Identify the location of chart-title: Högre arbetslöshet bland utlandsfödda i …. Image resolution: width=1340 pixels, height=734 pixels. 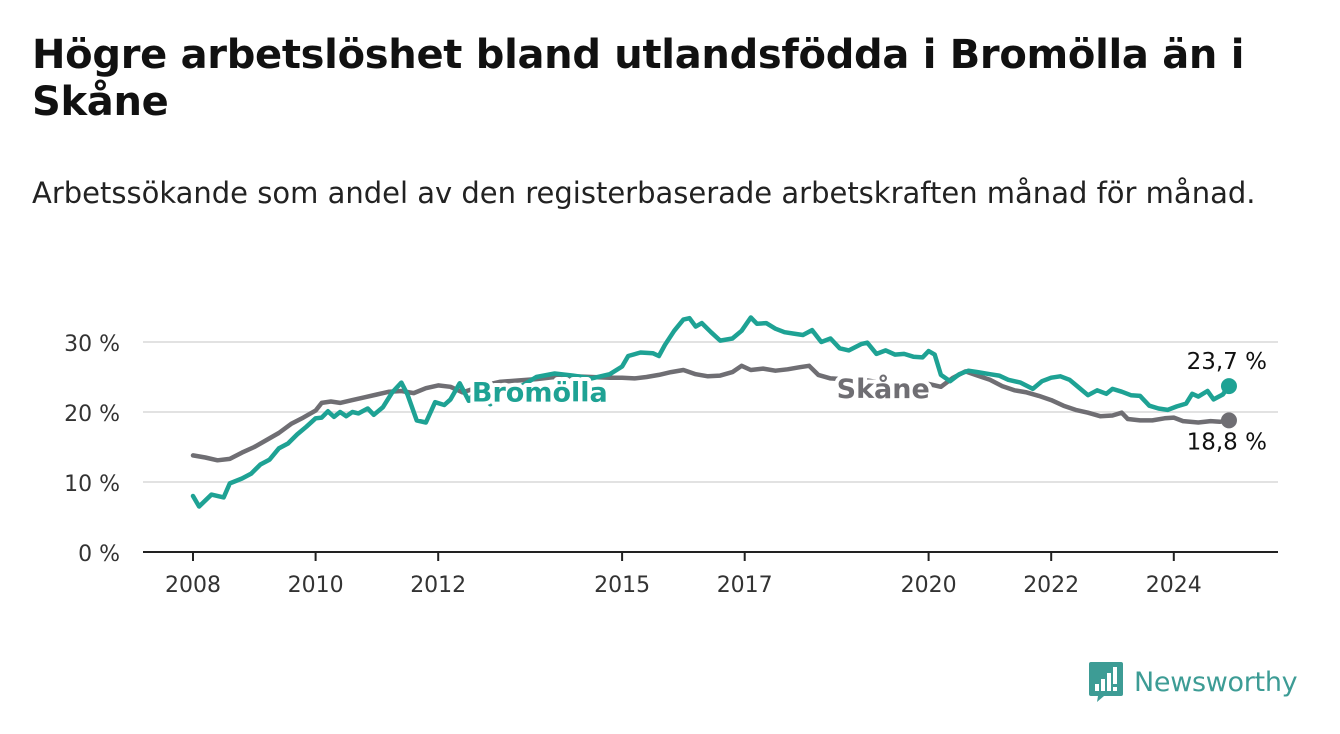
(638, 78).